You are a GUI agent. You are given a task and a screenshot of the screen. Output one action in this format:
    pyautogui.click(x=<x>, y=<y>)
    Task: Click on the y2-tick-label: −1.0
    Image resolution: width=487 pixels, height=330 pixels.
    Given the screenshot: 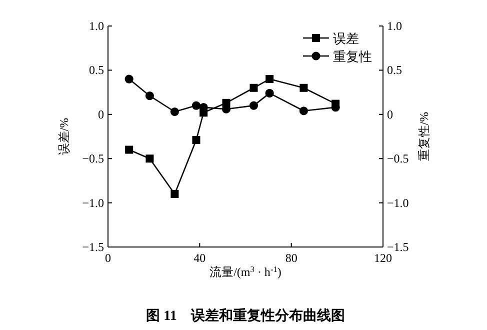 What is the action you would take?
    pyautogui.click(x=398, y=203)
    